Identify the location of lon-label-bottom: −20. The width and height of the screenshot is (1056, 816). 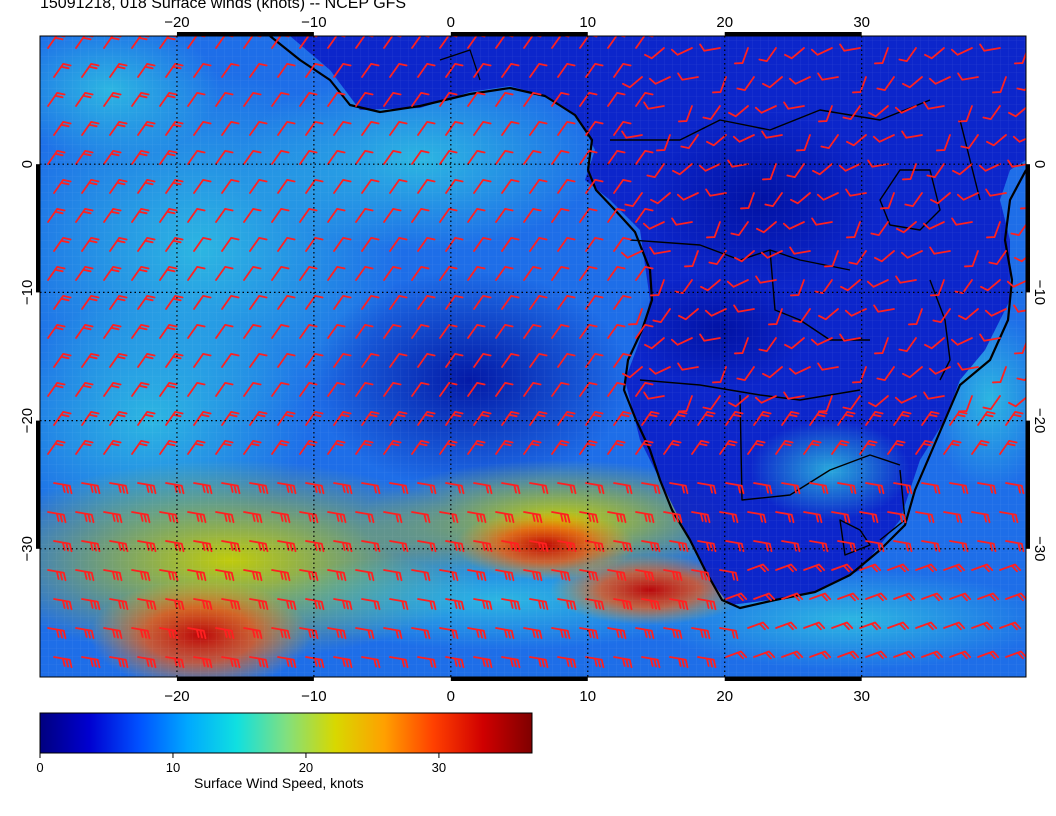
(176, 696).